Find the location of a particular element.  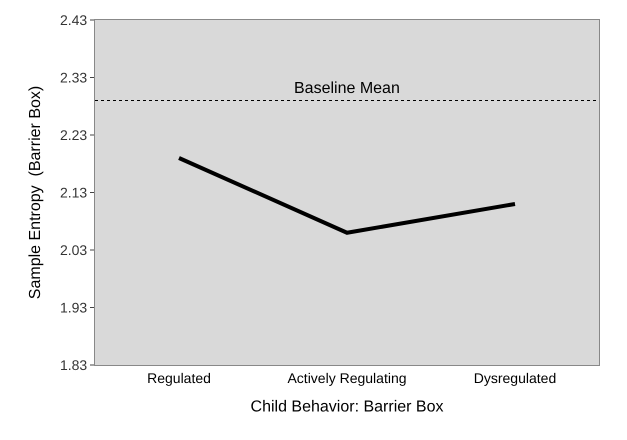

y-tick-label: 1.83 is located at coordinates (74, 364).